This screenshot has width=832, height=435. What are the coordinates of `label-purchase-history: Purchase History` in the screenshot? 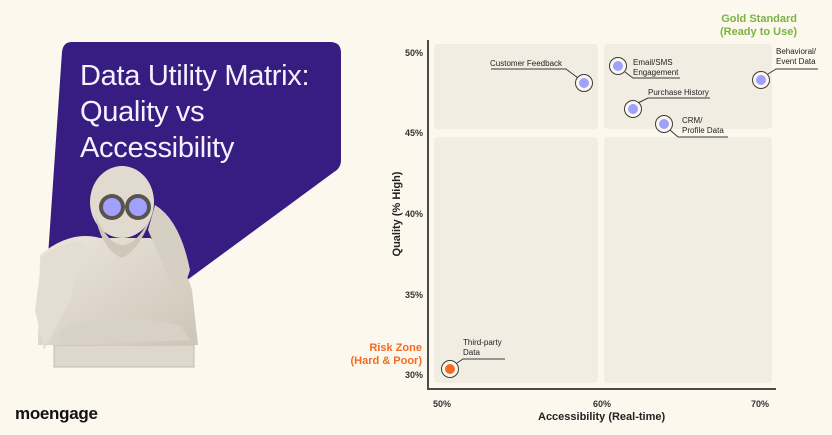 It's located at (678, 92).